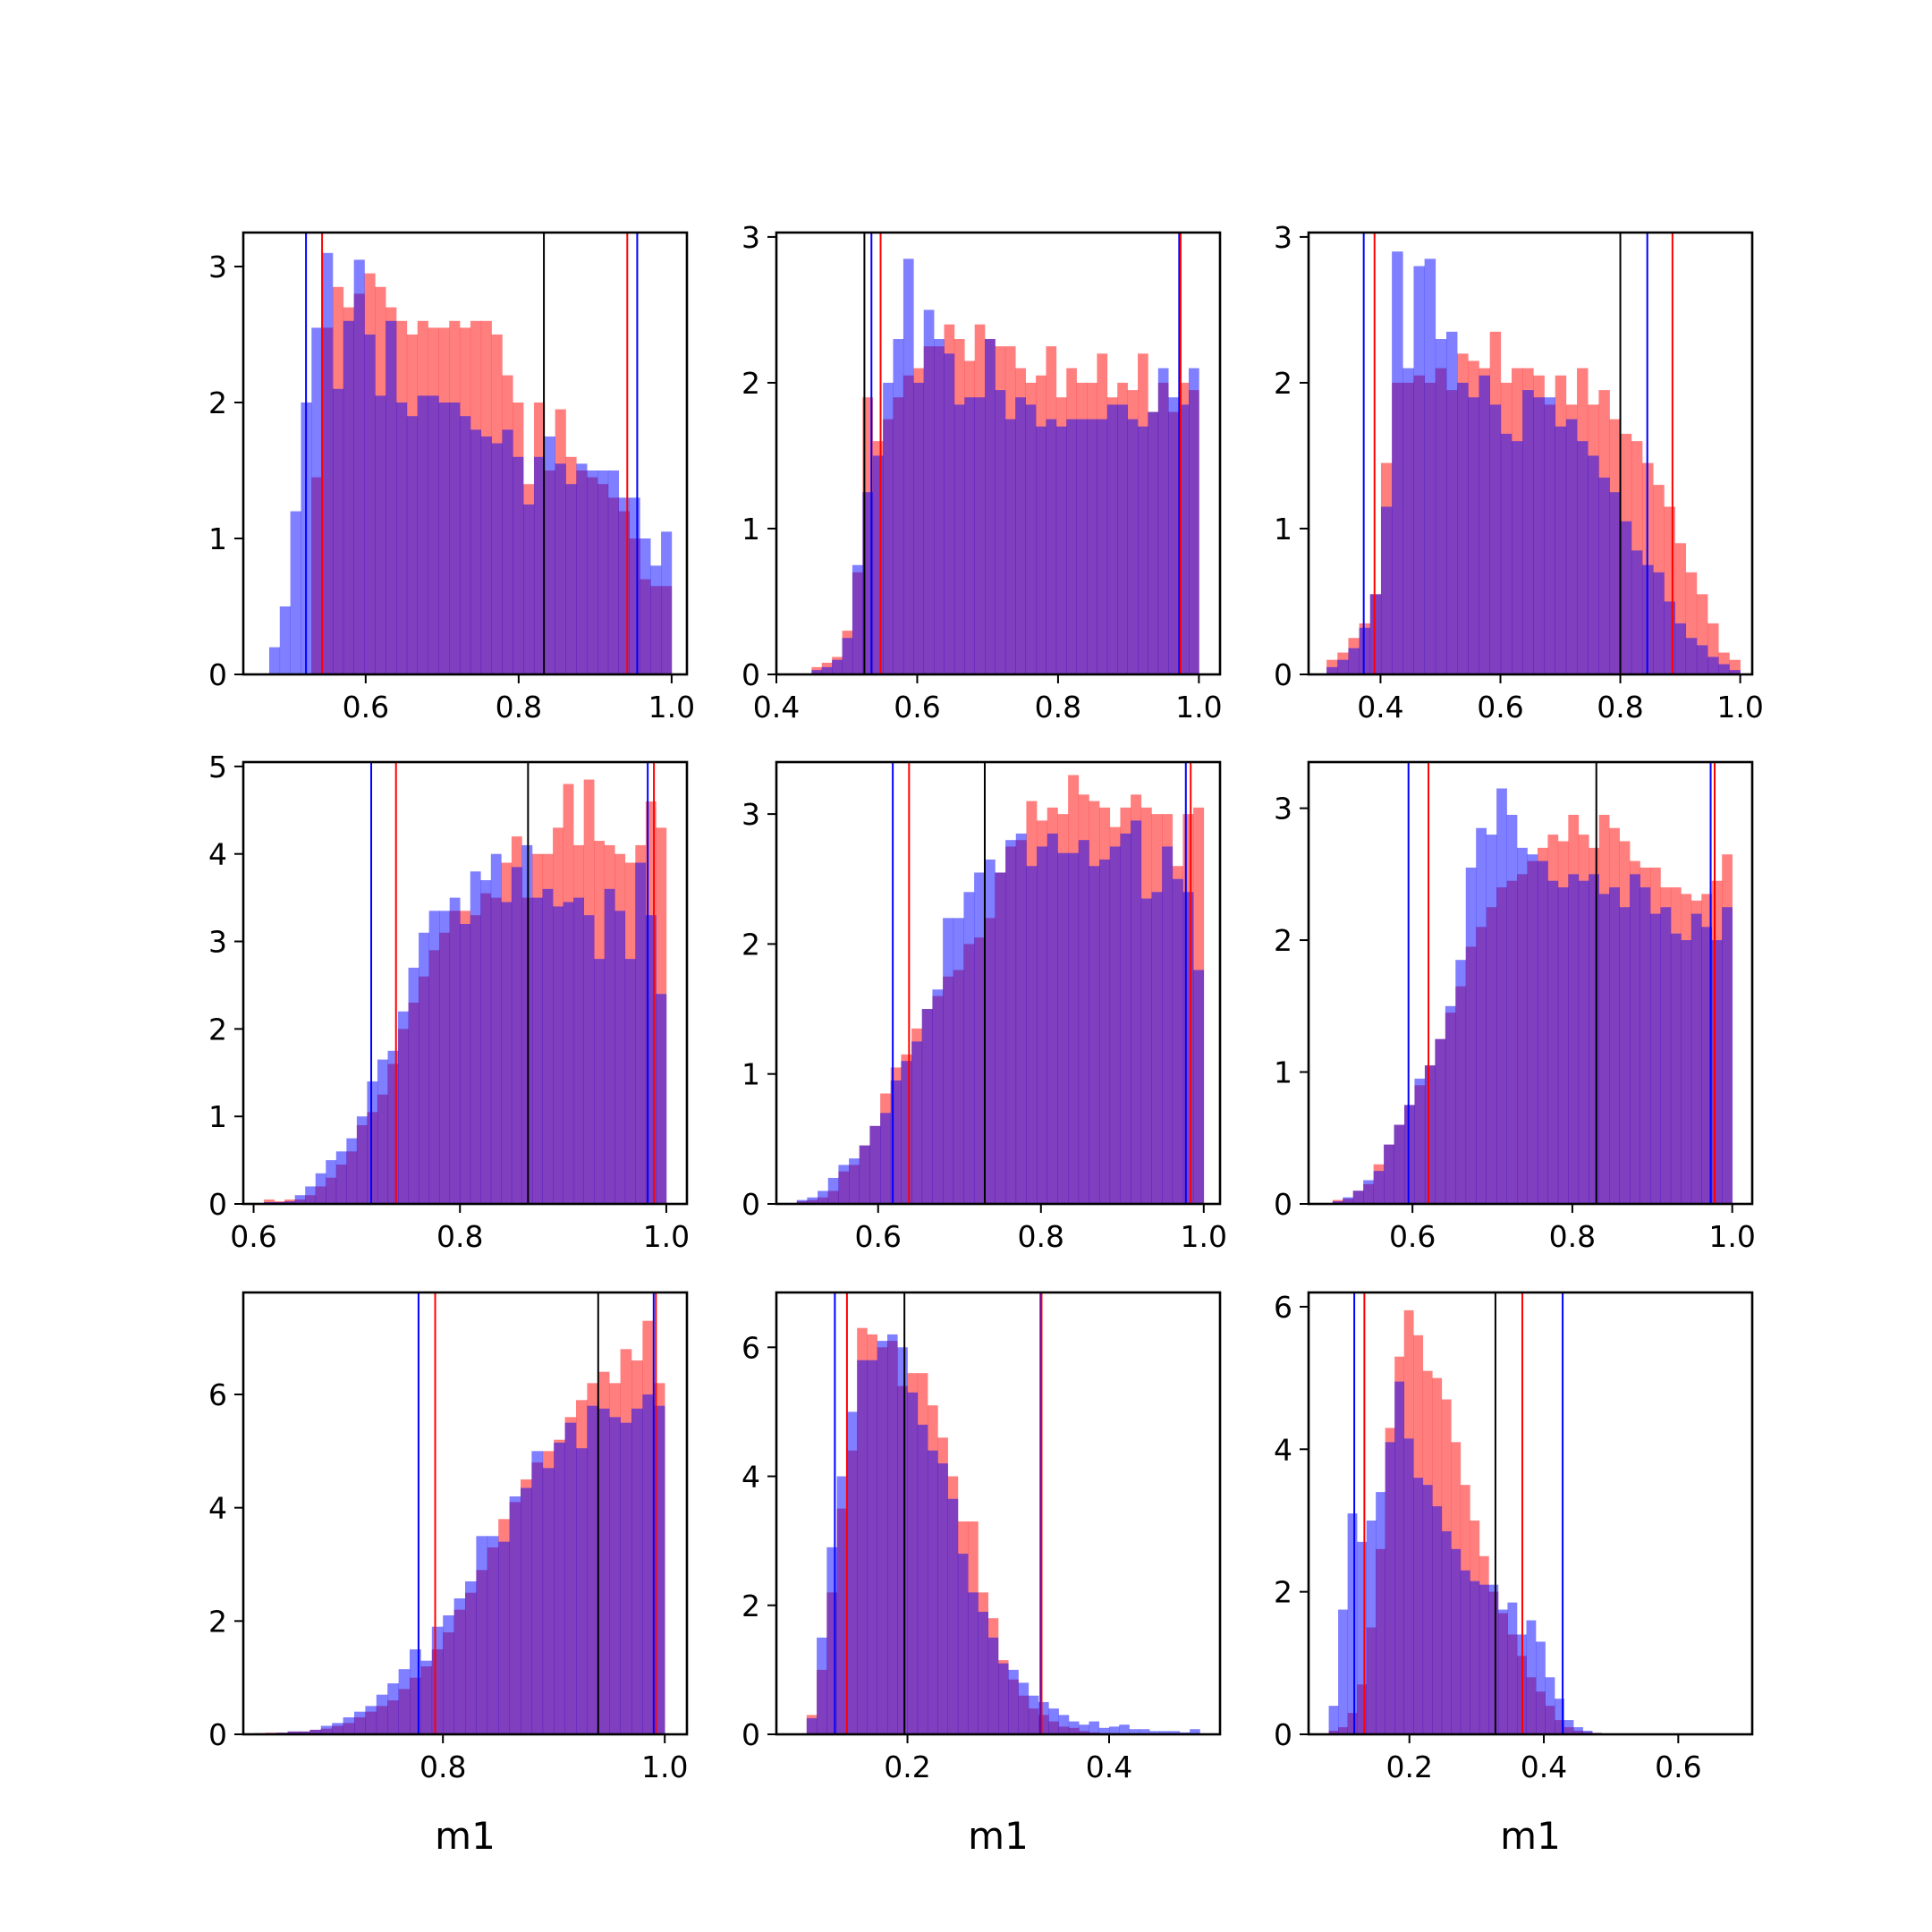 The image size is (1932, 1932). Describe the element at coordinates (269, 1201) in the screenshot. I see `red-histogram-bar` at that location.